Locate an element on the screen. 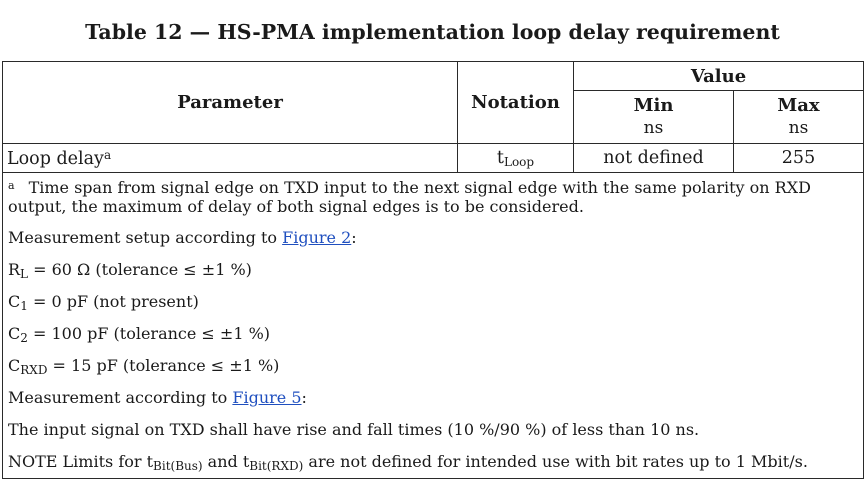 The height and width of the screenshot is (482, 865). figure-2-link: Figure 2 is located at coordinates (317, 237).